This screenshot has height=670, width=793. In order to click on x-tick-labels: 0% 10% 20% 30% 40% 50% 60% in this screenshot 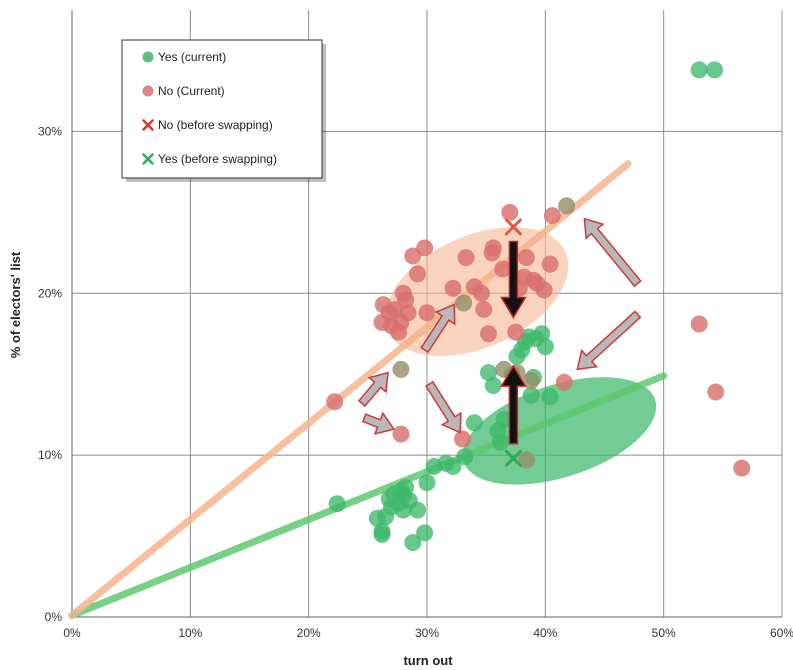, I will do `click(428, 633)`.